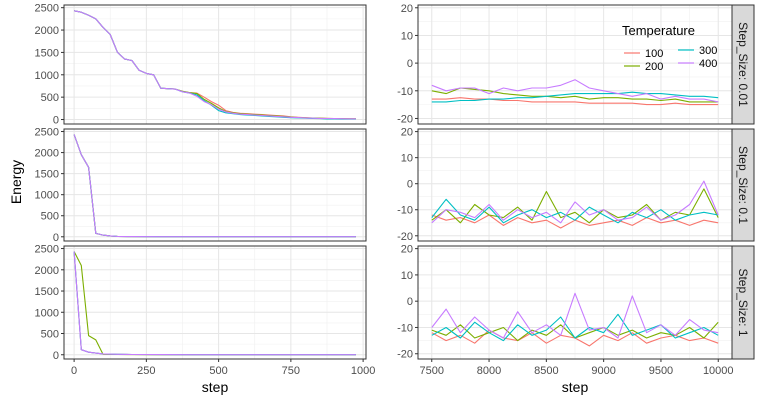 Image resolution: width=760 pixels, height=400 pixels. Describe the element at coordinates (432, 371) in the screenshot. I see `x-tick-label: 7500` at that location.